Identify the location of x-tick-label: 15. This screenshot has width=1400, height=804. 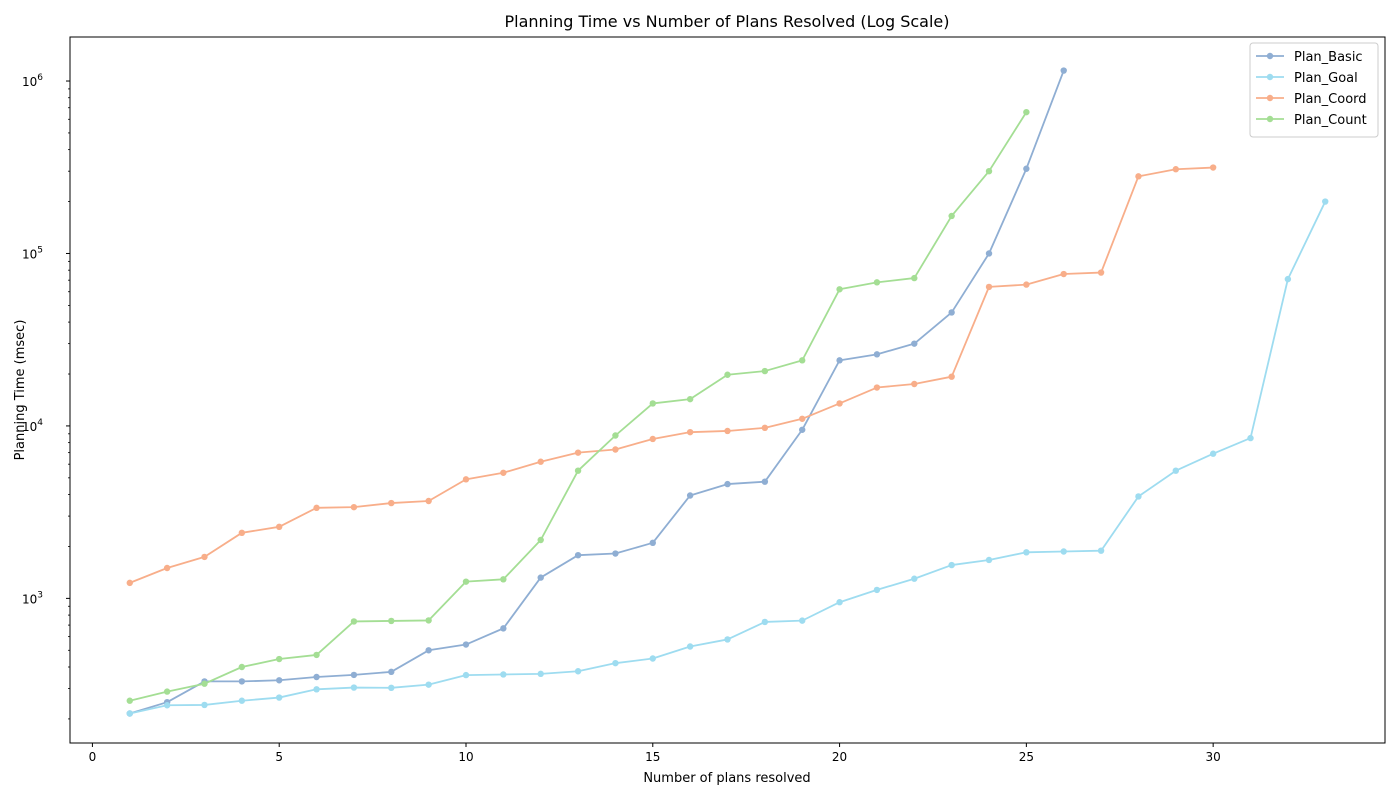
(652, 757).